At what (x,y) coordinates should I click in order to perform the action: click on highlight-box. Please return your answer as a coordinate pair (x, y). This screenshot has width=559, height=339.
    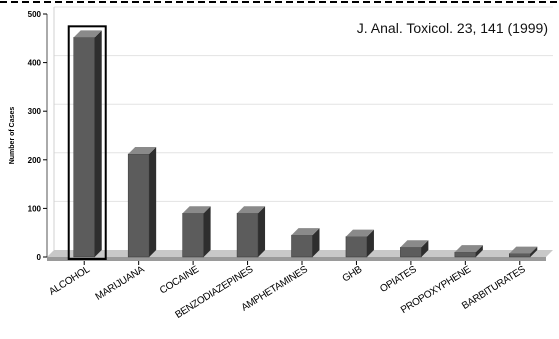
    Looking at the image, I should click on (87, 142).